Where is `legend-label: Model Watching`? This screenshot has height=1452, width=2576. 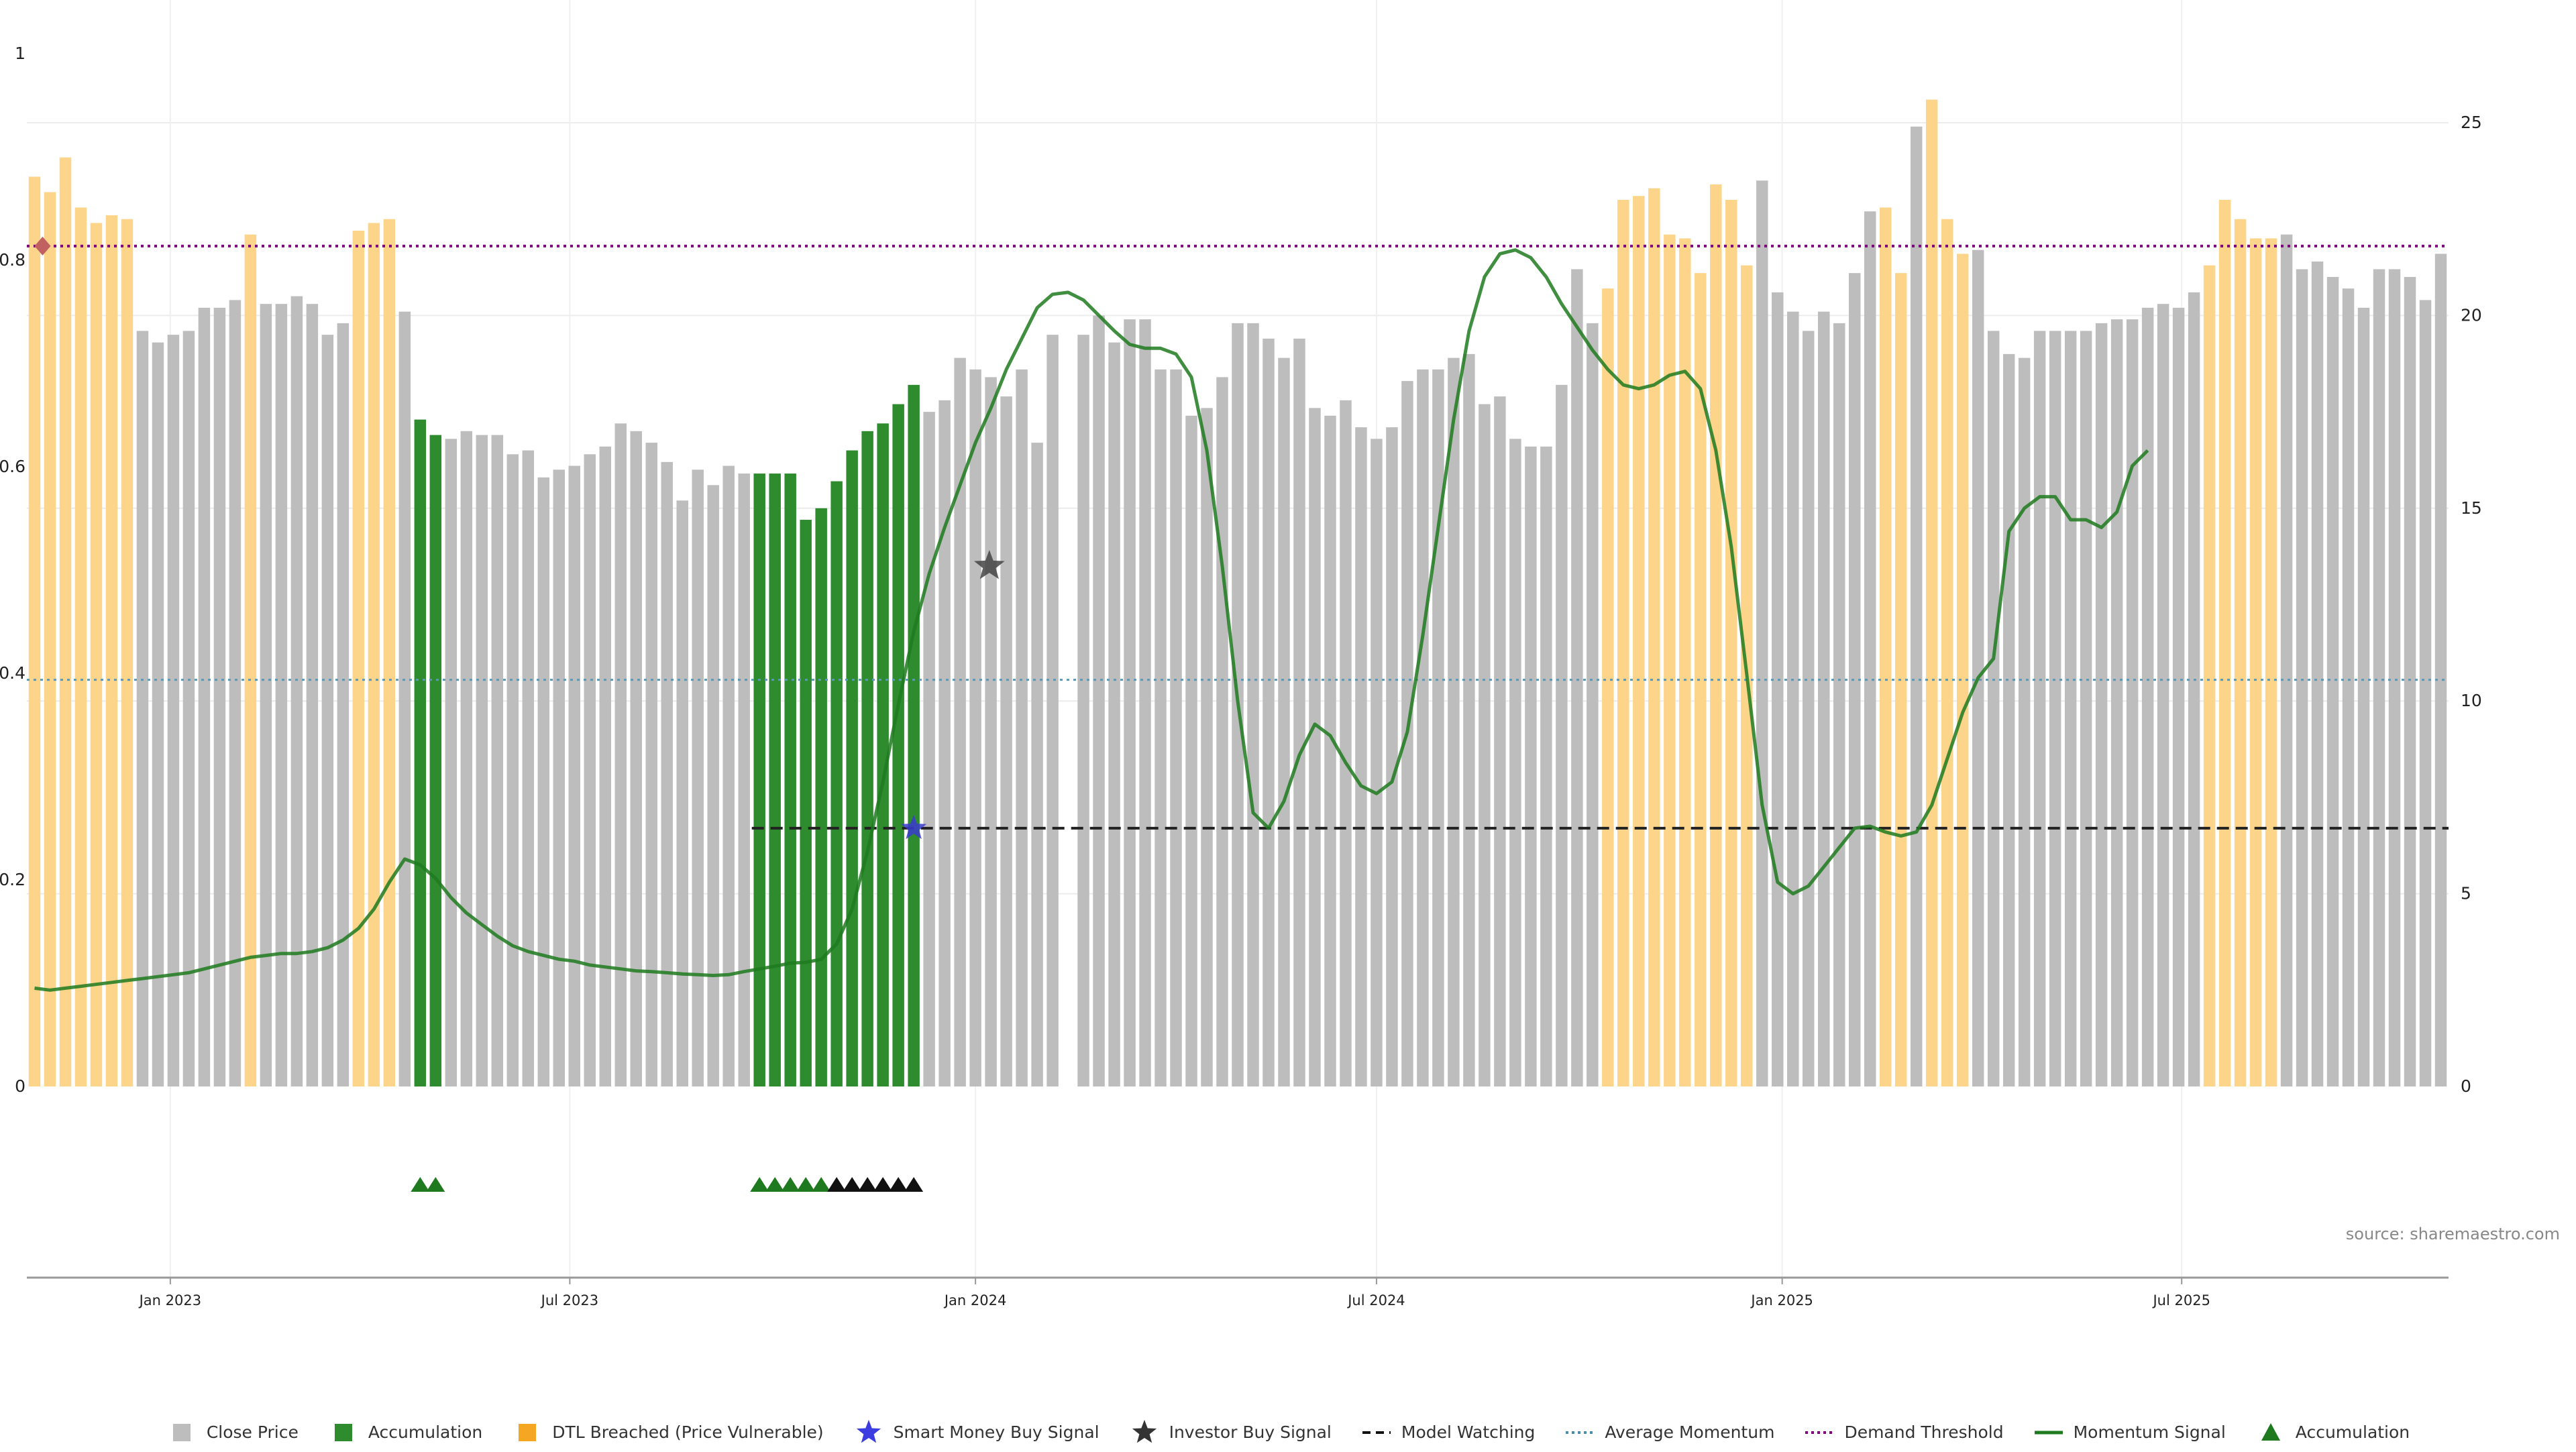
legend-label: Model Watching is located at coordinates (1468, 1432).